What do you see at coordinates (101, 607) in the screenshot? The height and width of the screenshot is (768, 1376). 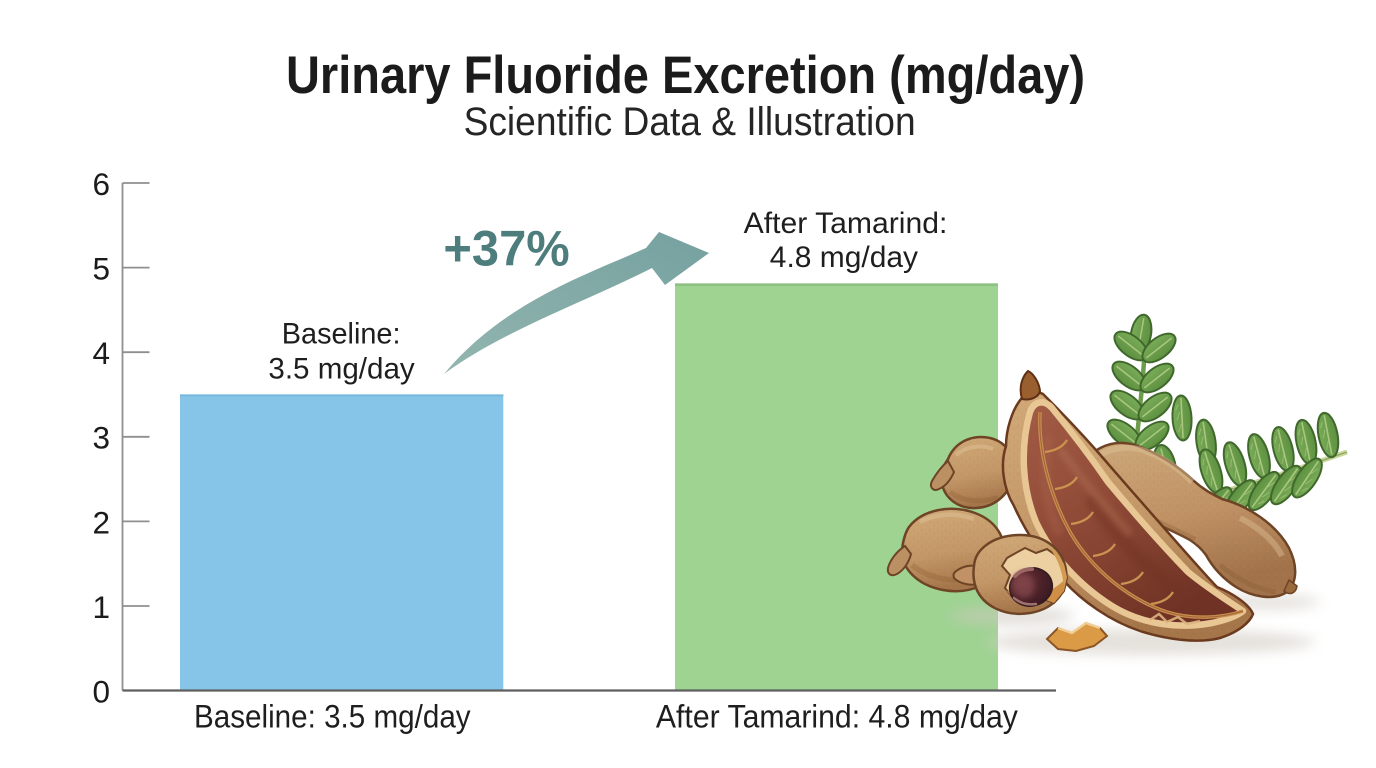 I see `svg-text: 1` at bounding box center [101, 607].